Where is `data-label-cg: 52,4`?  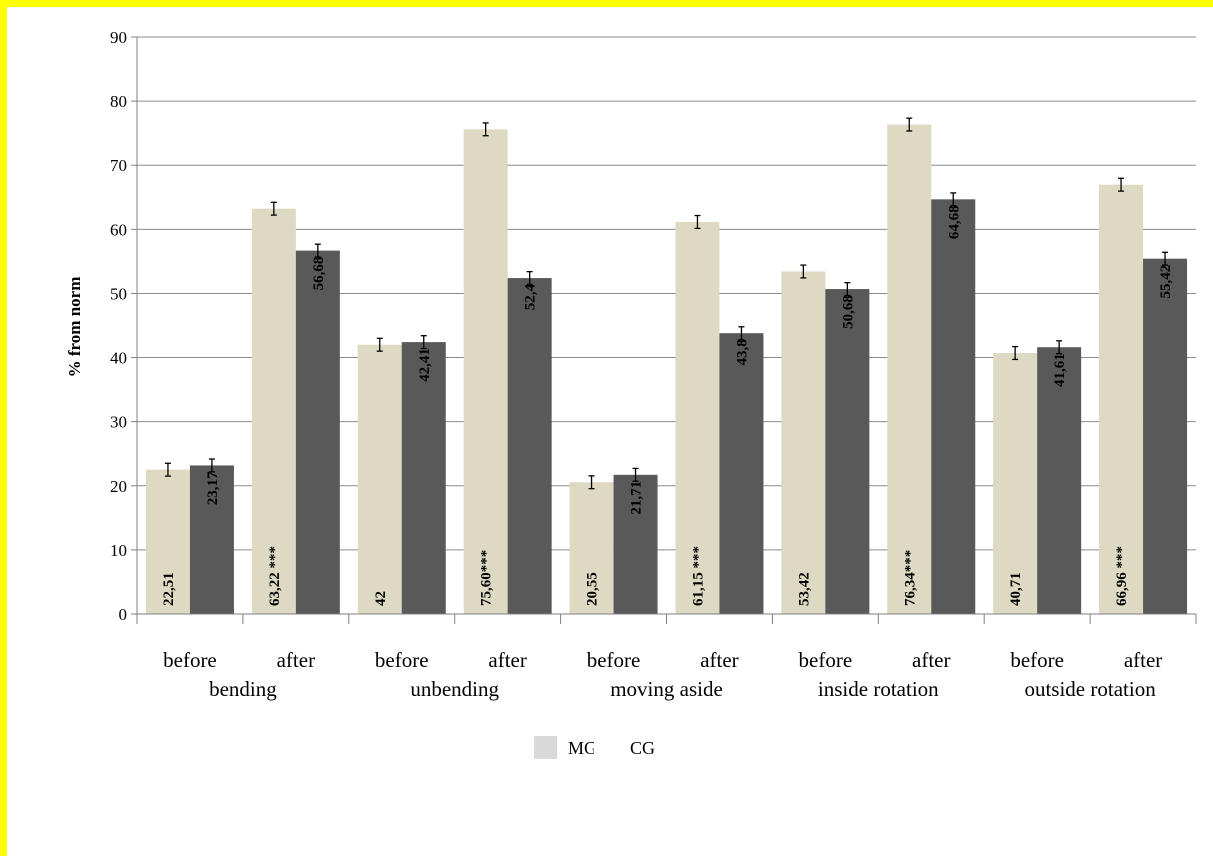
data-label-cg: 52,4 is located at coordinates (531, 297).